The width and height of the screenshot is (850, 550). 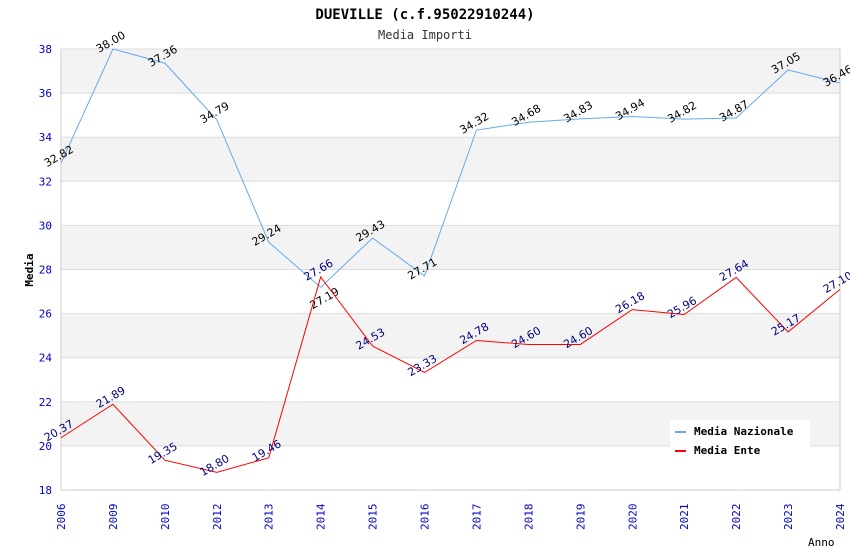 What do you see at coordinates (788, 517) in the screenshot?
I see `x-tick-label: 2023` at bounding box center [788, 517].